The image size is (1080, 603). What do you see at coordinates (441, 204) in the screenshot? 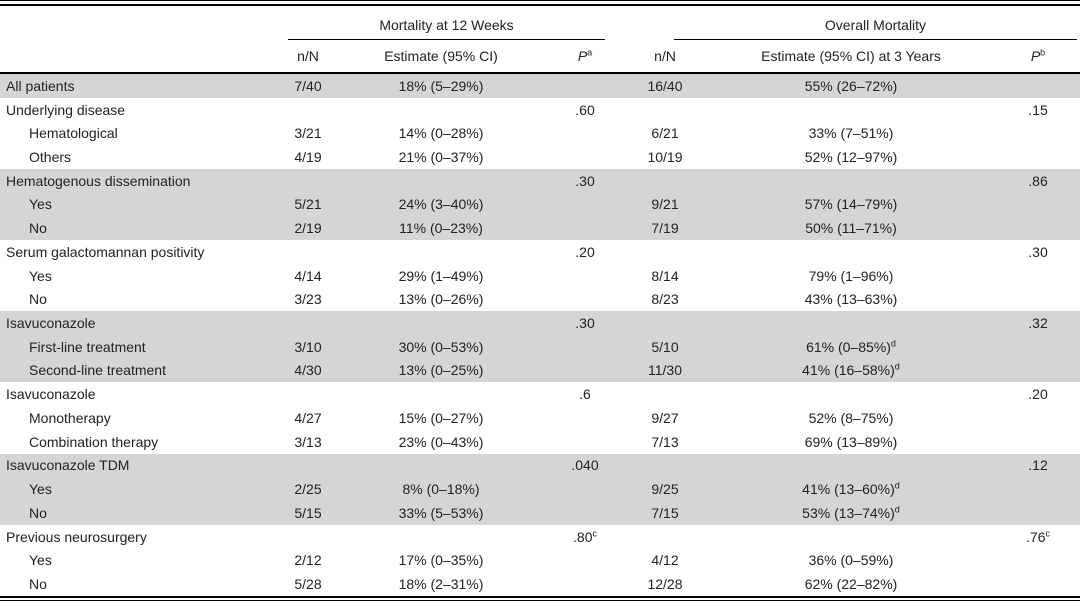
I see `cell-estimate-12w: 24% (3–40%)` at bounding box center [441, 204].